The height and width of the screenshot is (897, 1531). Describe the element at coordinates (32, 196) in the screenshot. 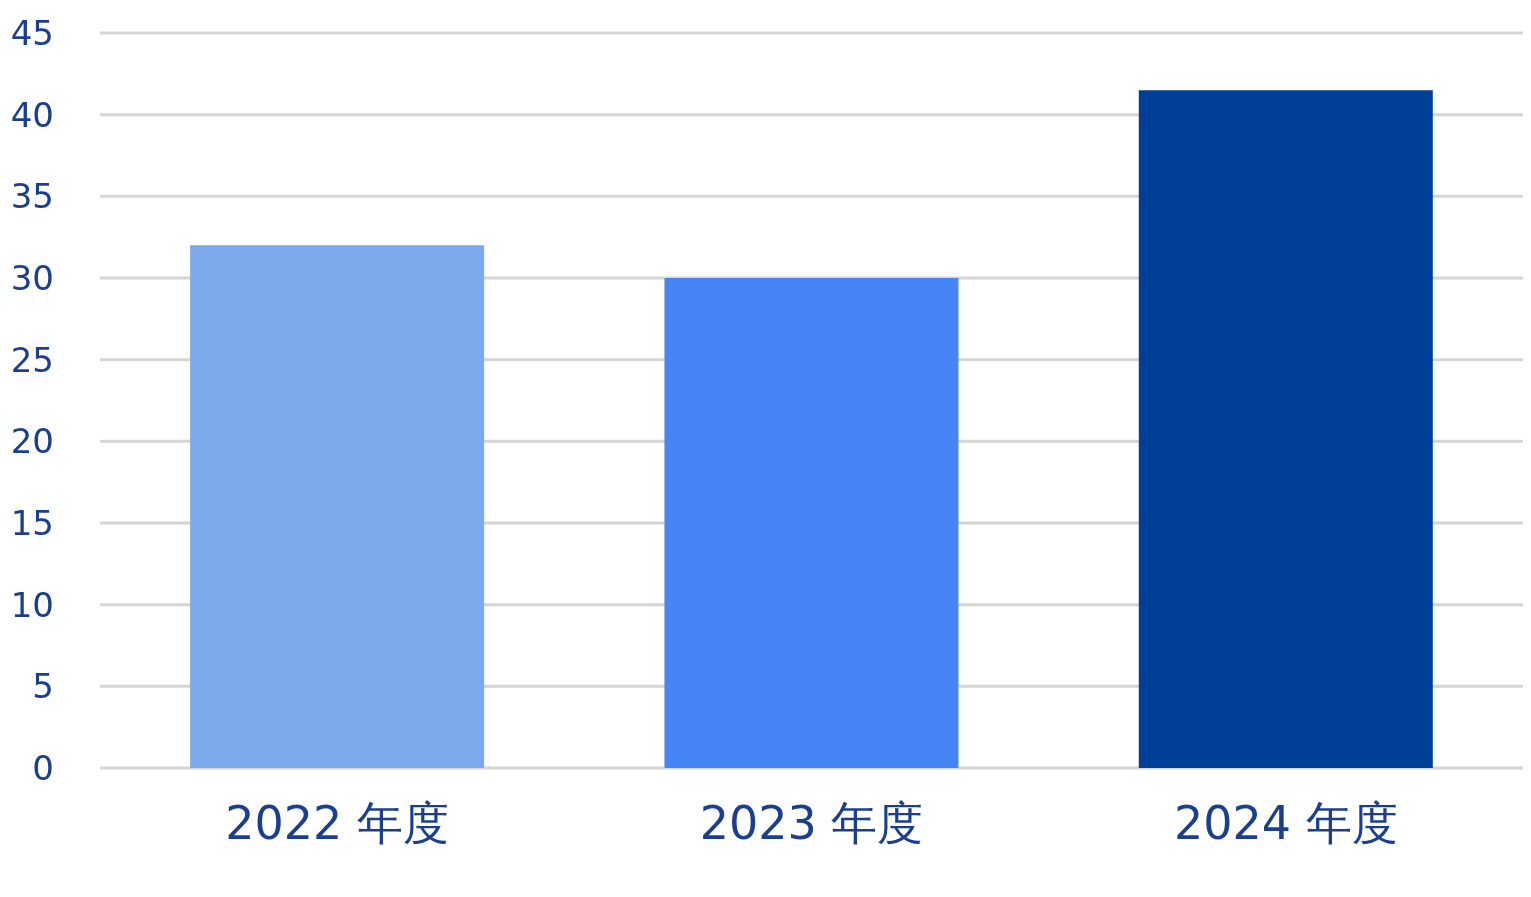

I see `y-tick-label: 35` at that location.